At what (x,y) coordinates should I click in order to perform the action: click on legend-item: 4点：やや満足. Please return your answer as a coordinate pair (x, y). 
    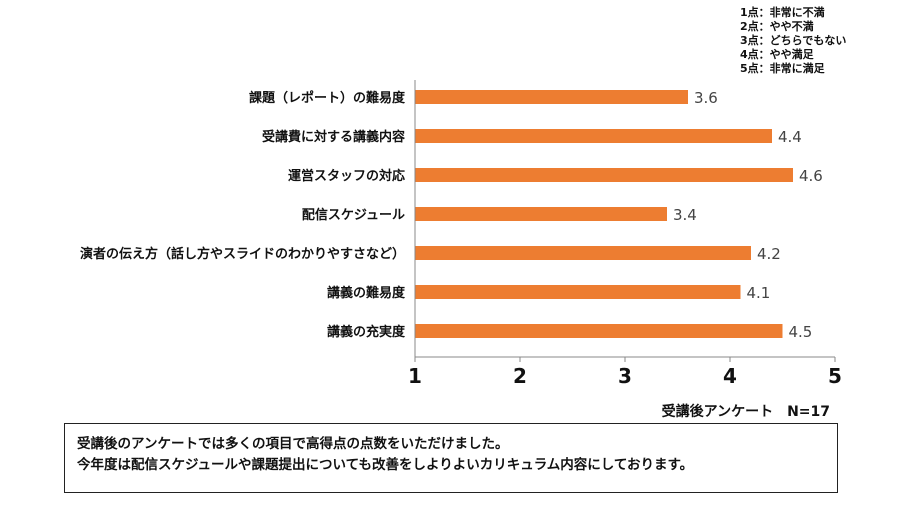
    Looking at the image, I should click on (777, 54).